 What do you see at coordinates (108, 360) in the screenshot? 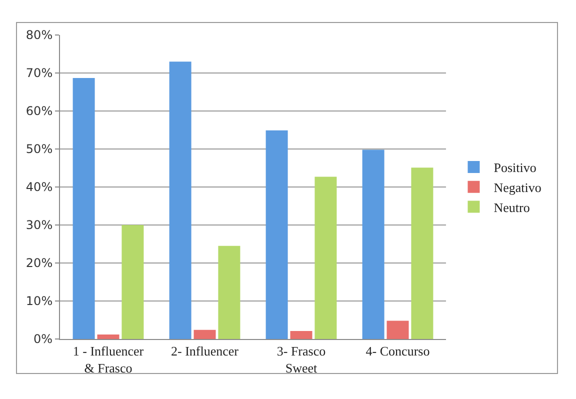
I see `x-tick-label: 1 - Influencer & Frasco` at bounding box center [108, 360].